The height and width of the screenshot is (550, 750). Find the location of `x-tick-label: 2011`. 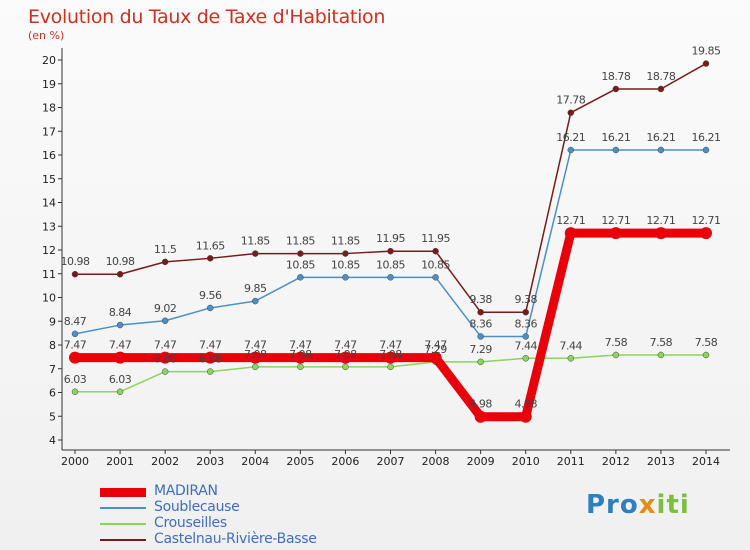

x-tick-label: 2011 is located at coordinates (571, 461).